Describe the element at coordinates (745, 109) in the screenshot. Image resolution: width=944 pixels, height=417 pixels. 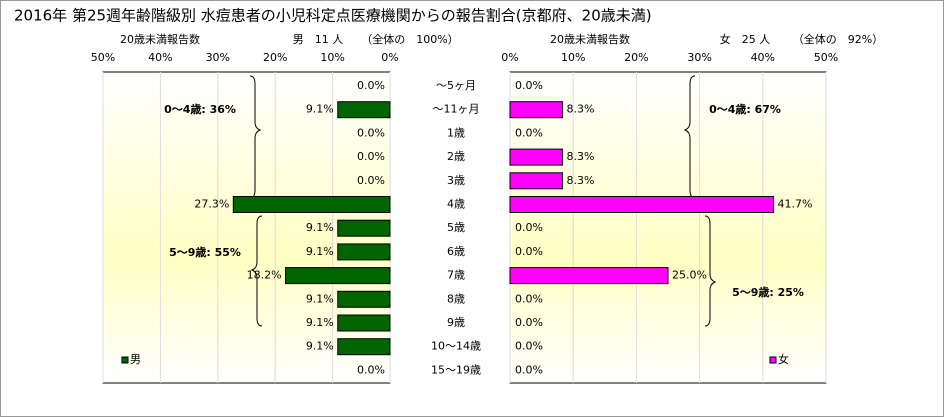
I see `annotation: 0～4歳: 67%` at that location.